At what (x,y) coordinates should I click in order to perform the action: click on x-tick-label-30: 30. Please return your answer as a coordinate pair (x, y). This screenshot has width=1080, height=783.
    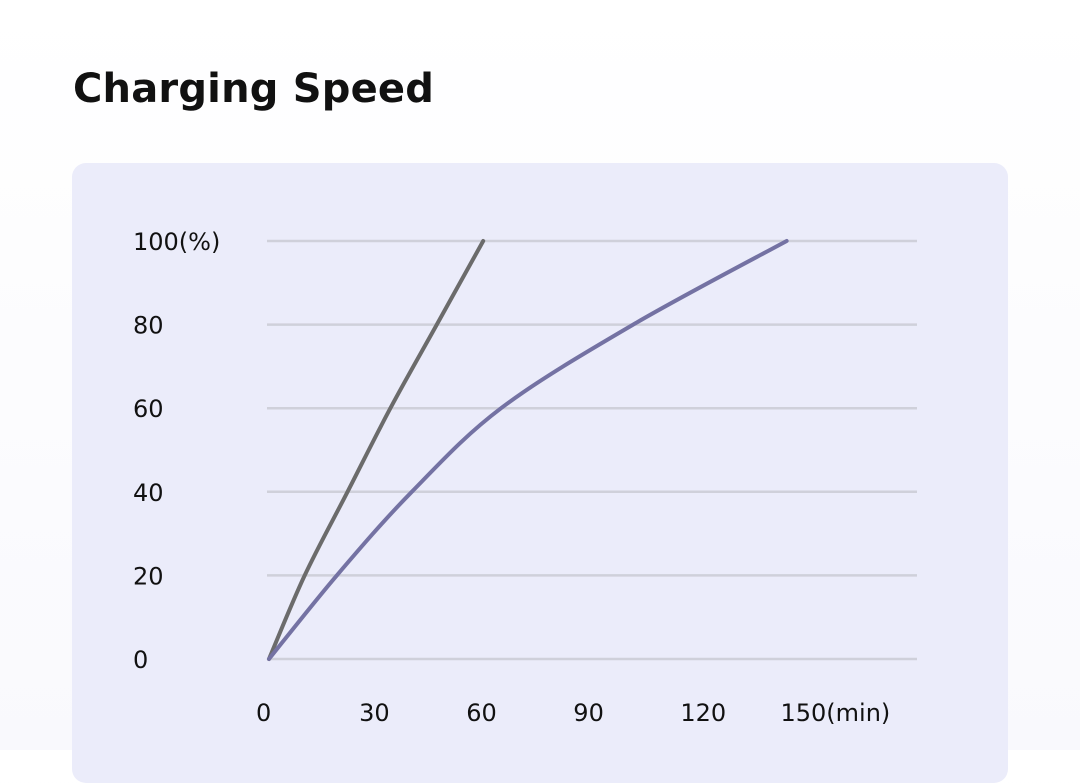
    Looking at the image, I should click on (374, 713).